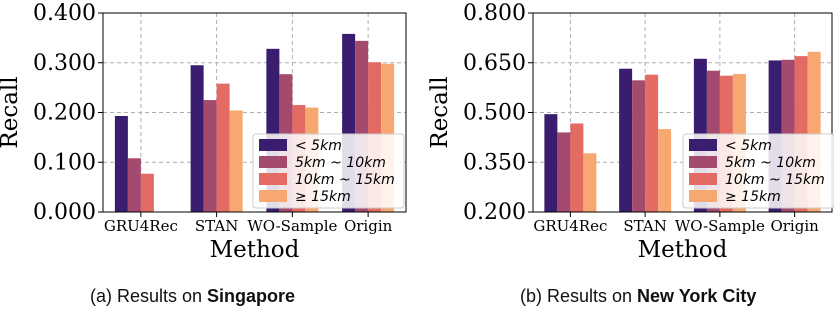  What do you see at coordinates (697, 296) in the screenshot?
I see `caption-city: New York City` at bounding box center [697, 296].